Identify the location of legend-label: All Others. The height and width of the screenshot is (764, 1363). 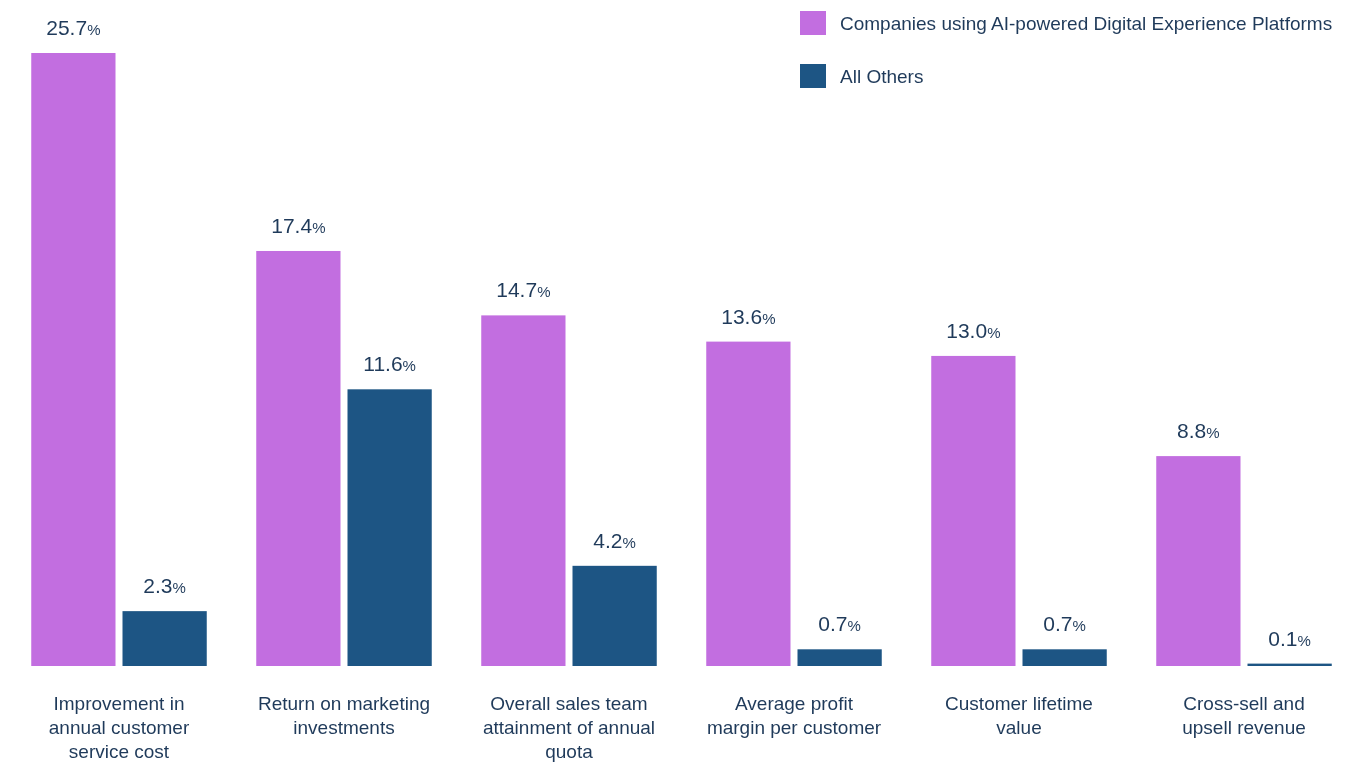
(882, 76).